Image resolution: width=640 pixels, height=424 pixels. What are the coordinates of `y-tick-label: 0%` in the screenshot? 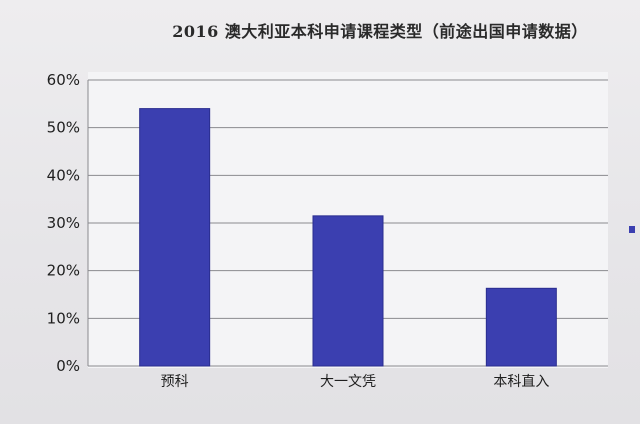 It's located at (68, 366).